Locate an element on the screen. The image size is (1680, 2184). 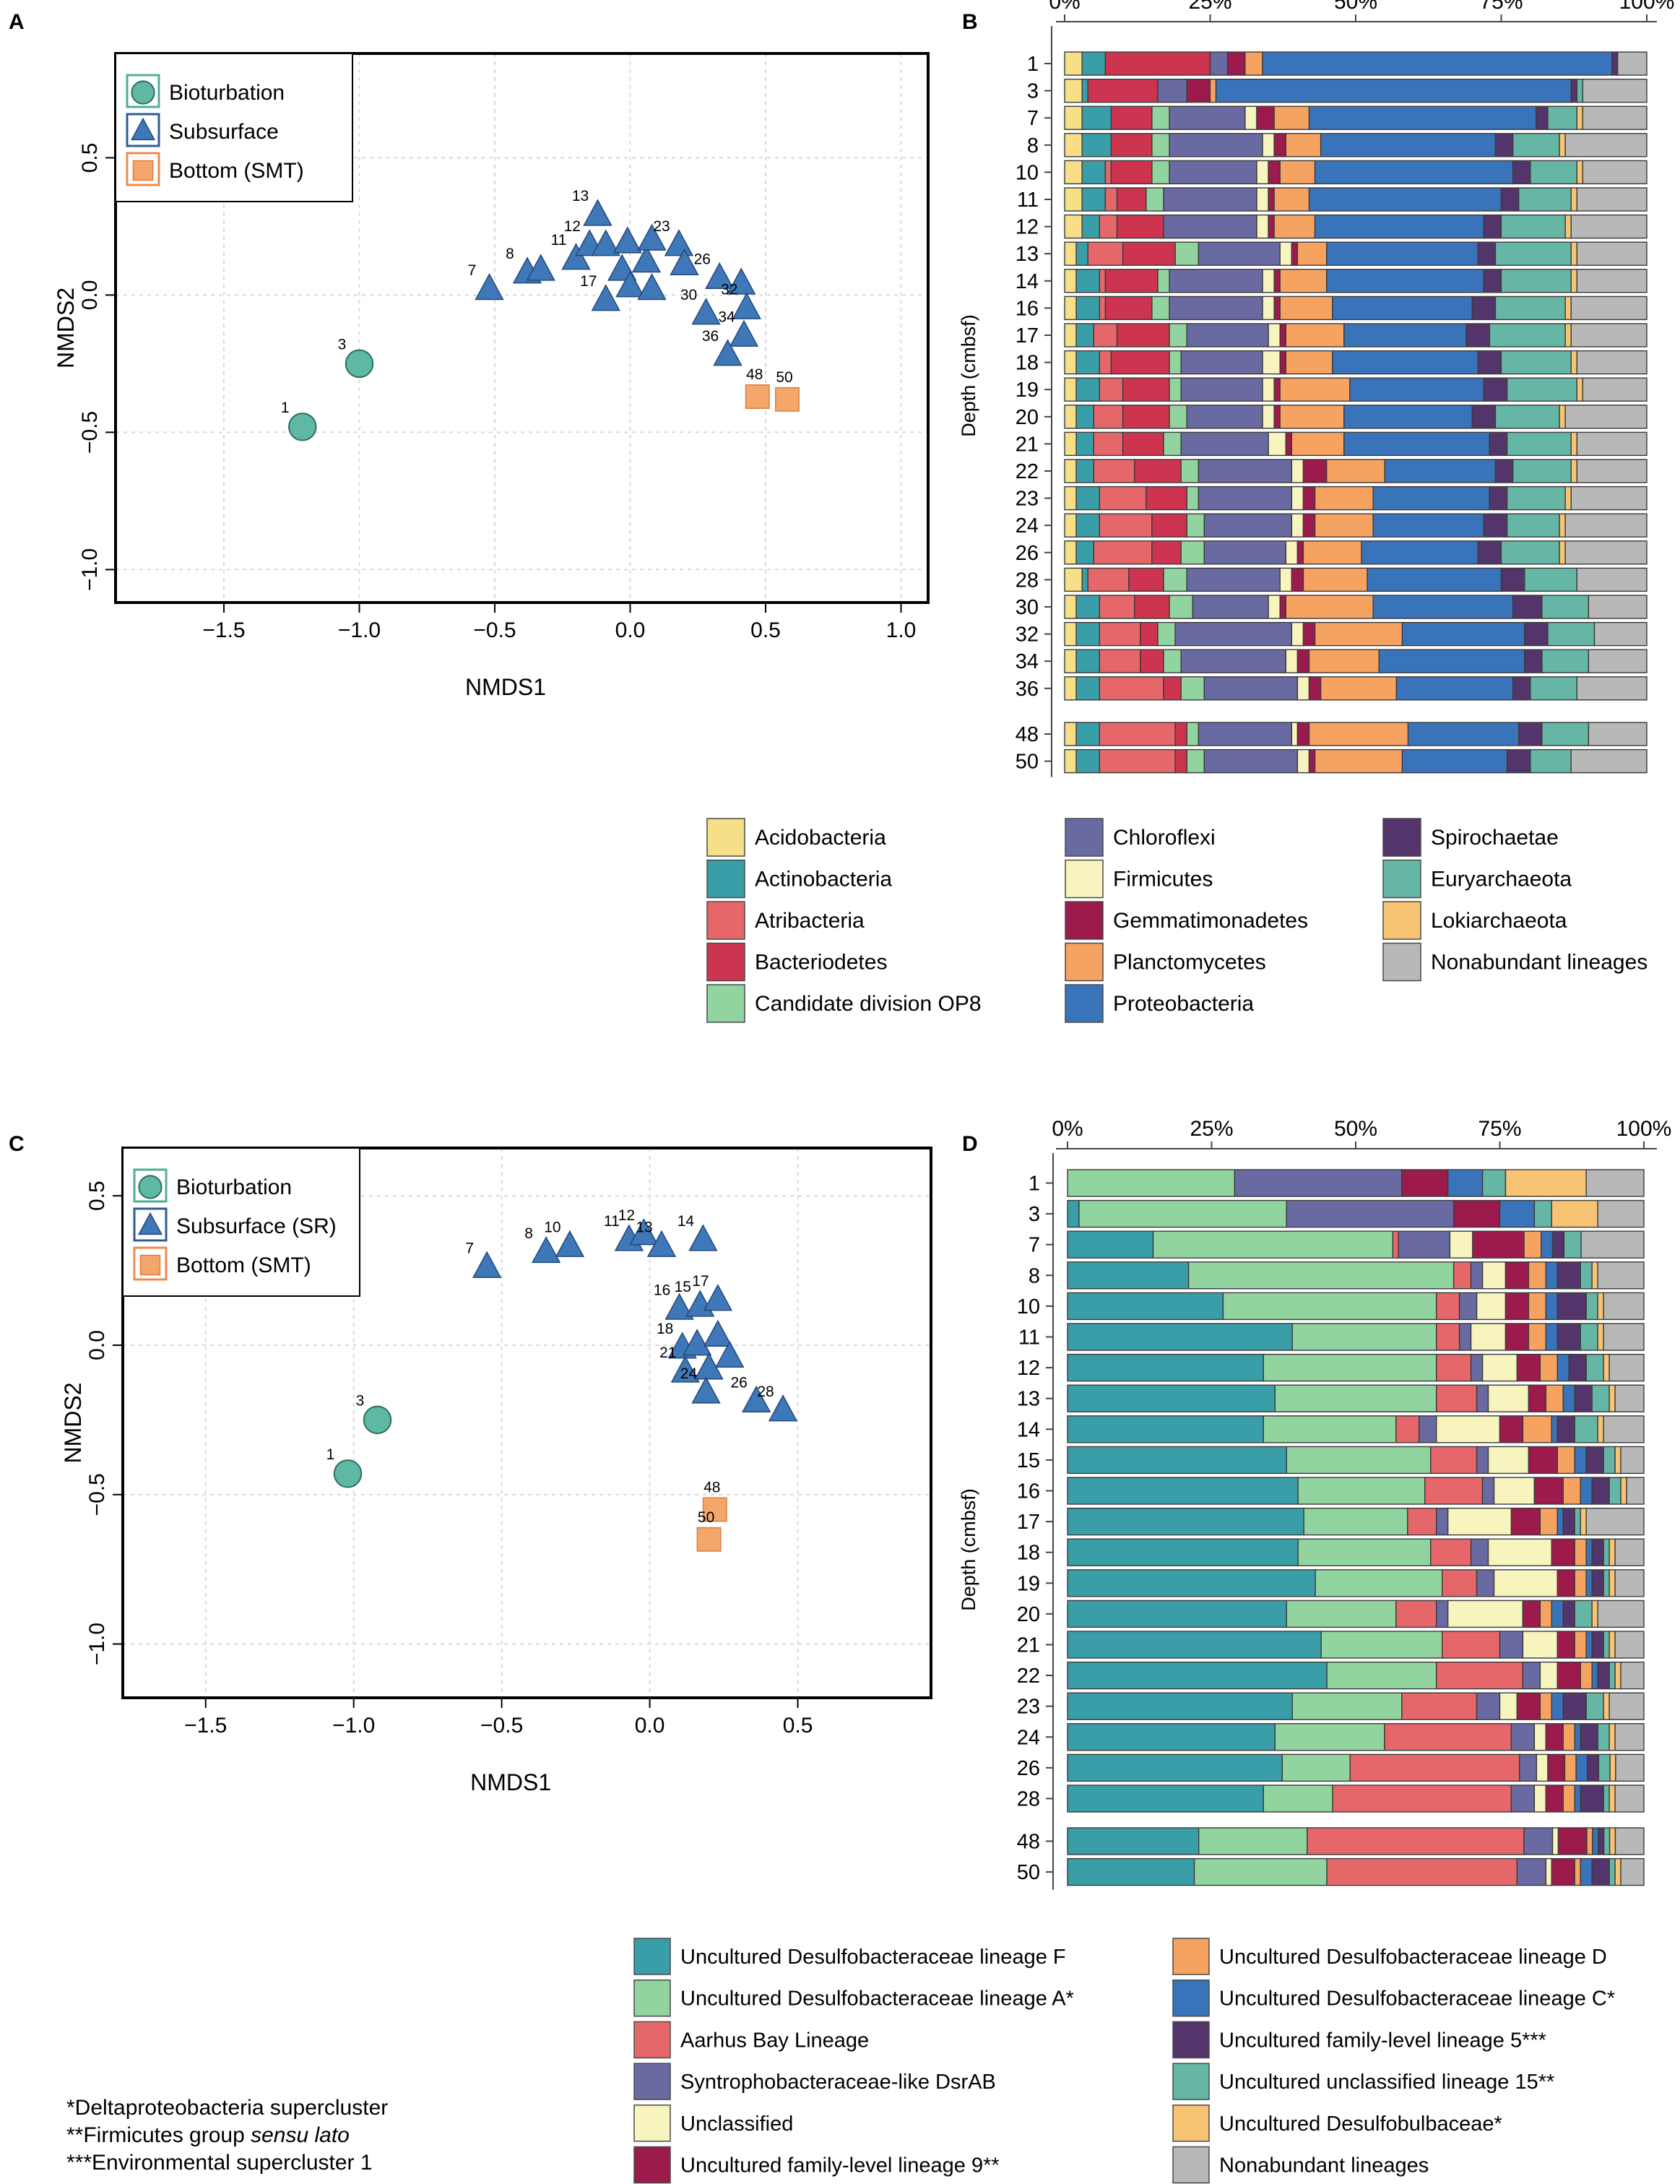
x-tick-label: −1.5 is located at coordinates (205, 1726).